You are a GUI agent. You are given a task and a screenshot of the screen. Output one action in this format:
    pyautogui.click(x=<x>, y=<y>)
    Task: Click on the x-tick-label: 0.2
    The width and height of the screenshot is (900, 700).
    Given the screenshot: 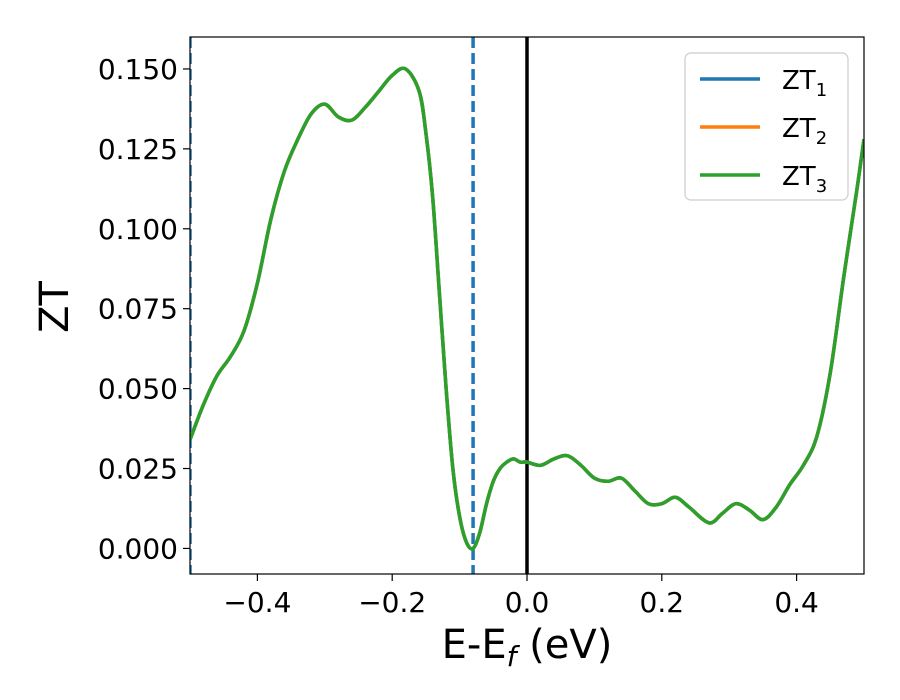 What is the action you would take?
    pyautogui.click(x=662, y=602)
    